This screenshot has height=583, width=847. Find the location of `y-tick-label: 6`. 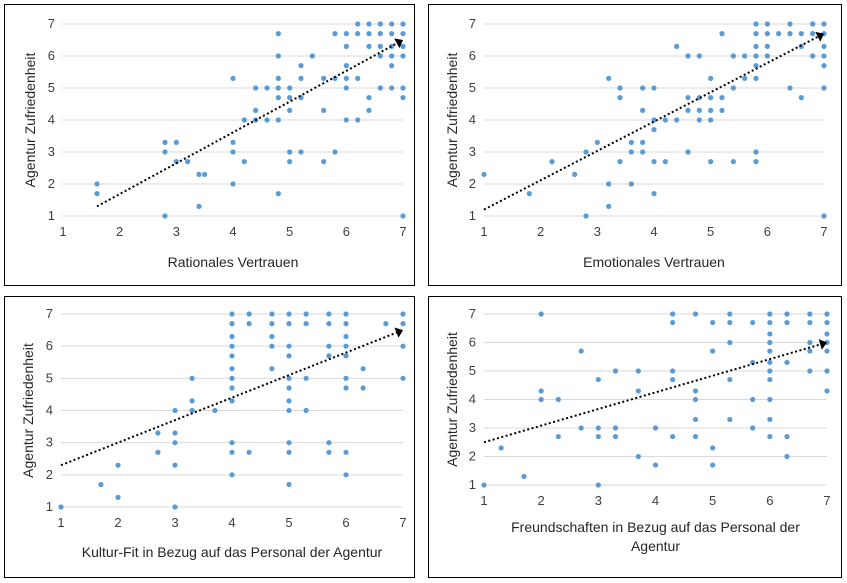

y-tick-label: 6 is located at coordinates (51, 55).